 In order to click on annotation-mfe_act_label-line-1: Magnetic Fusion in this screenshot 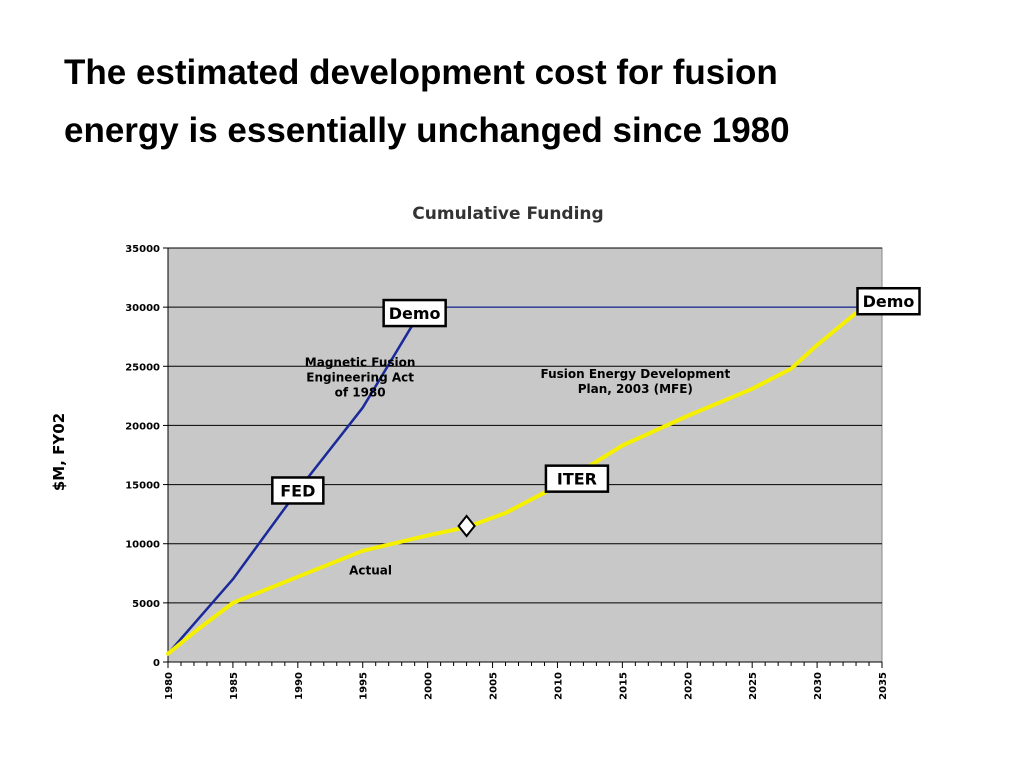, I will do `click(360, 362)`.